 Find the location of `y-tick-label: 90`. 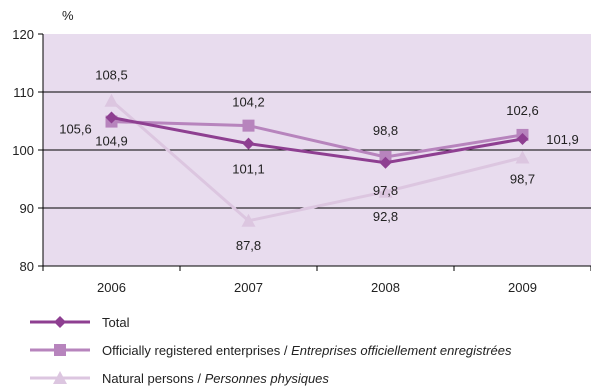

y-tick-label: 90 is located at coordinates (27, 208).